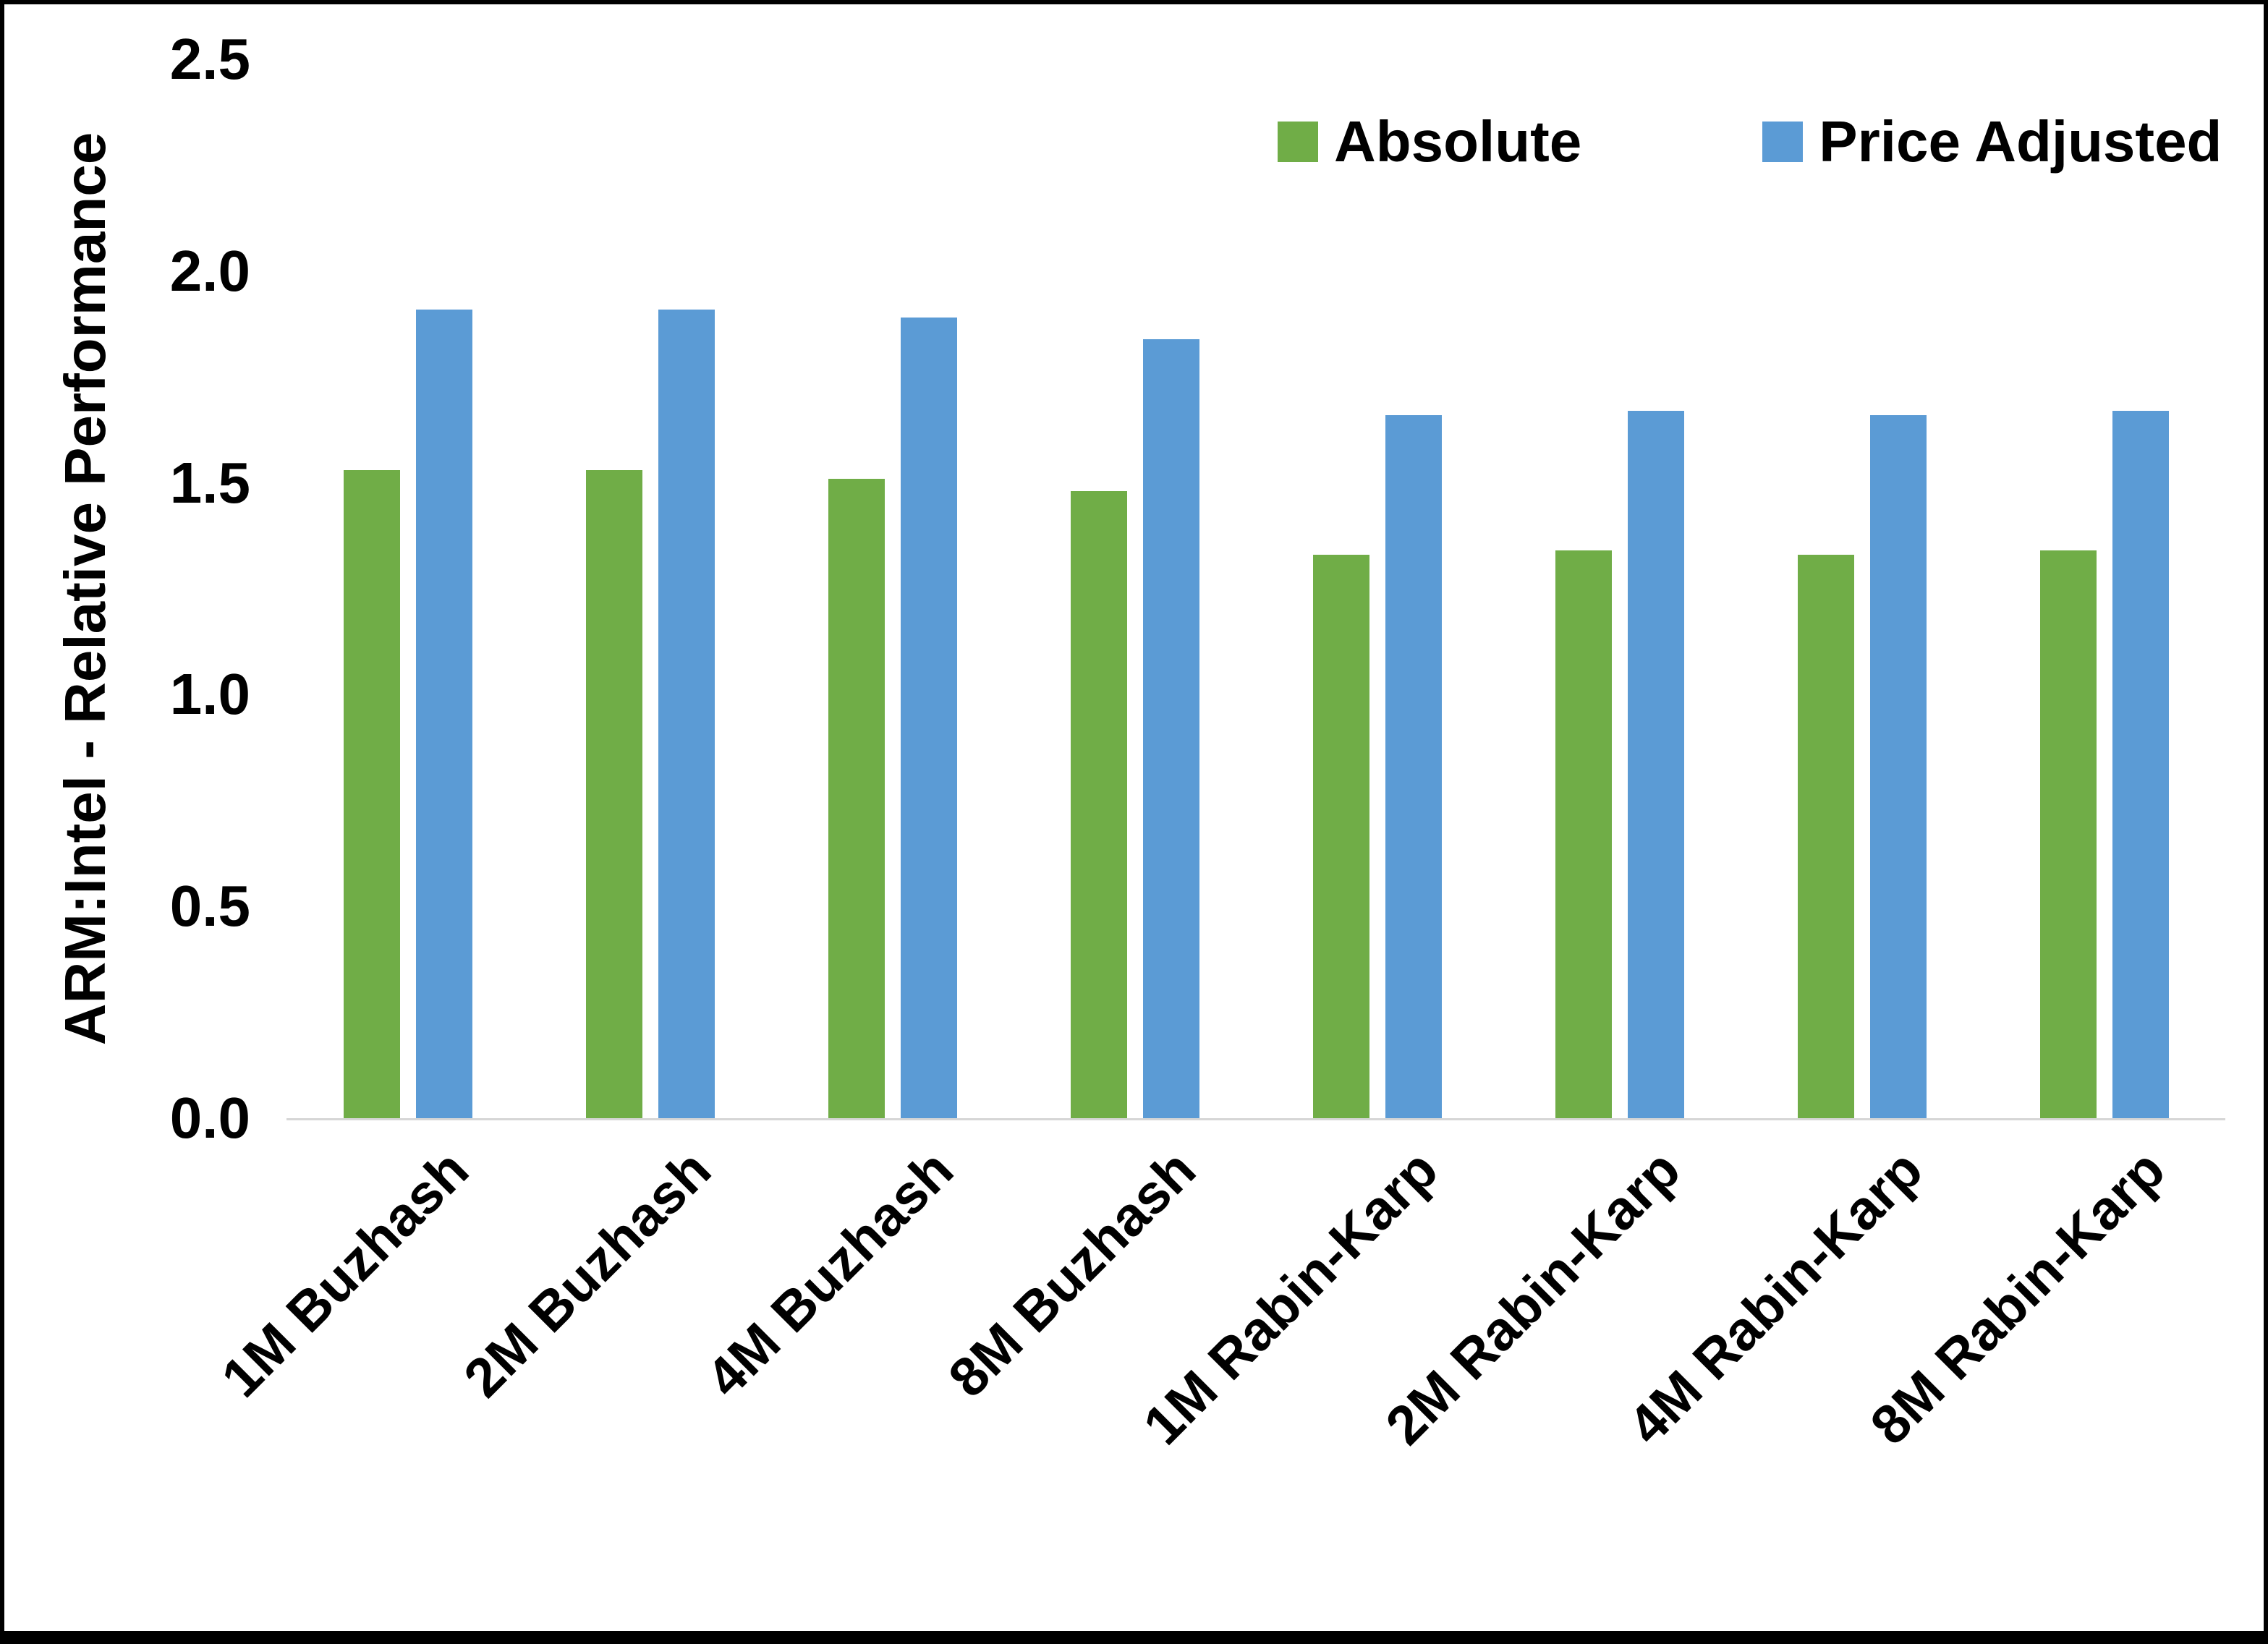  Describe the element at coordinates (209, 1118) in the screenshot. I see `y-tick-label: 0.0` at that location.